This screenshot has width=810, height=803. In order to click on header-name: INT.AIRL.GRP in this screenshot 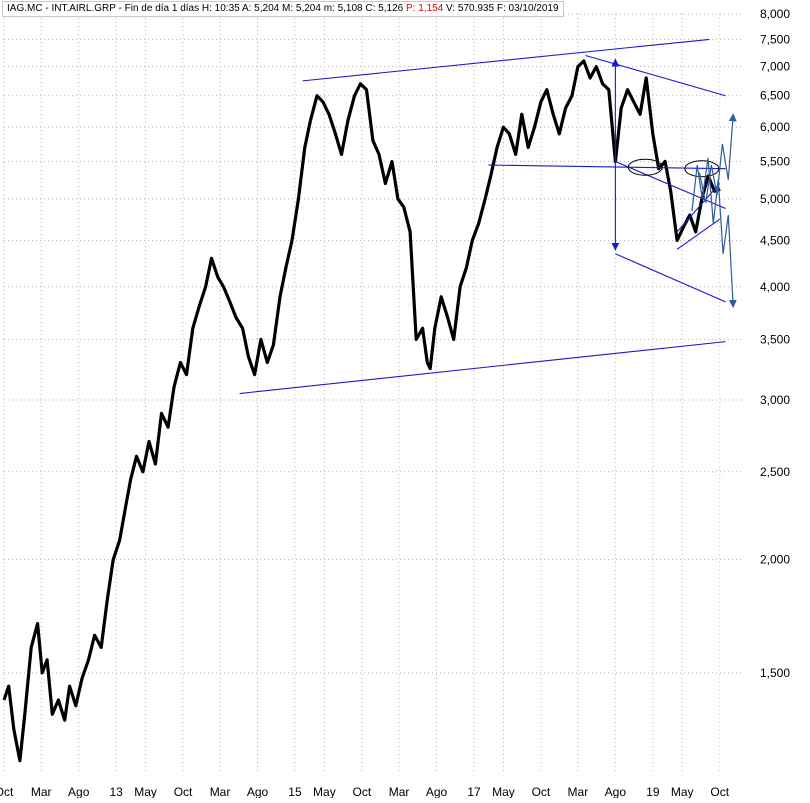, I will do `click(83, 8)`.